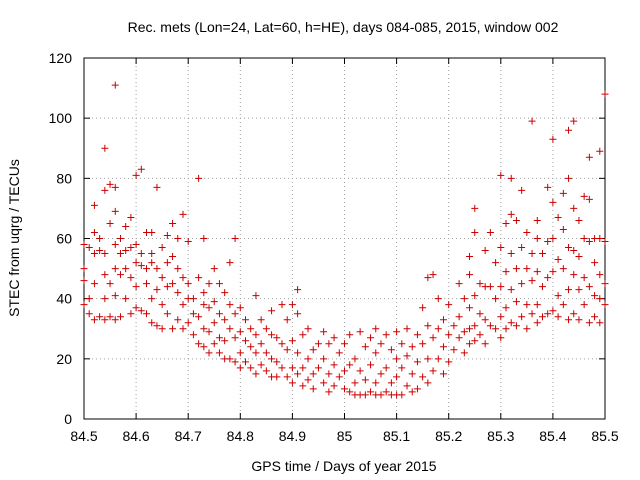  I want to click on x-tick-label: 85.3, so click(500, 436).